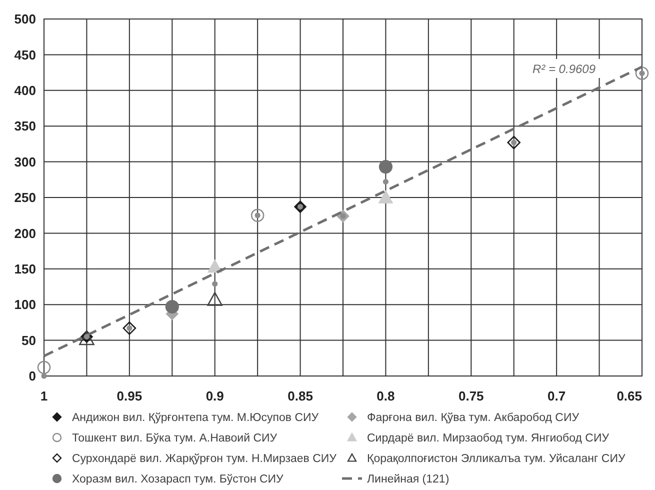 The width and height of the screenshot is (655, 490). Describe the element at coordinates (408, 480) in the screenshot. I see `legend-label: Линейная (121)` at that location.